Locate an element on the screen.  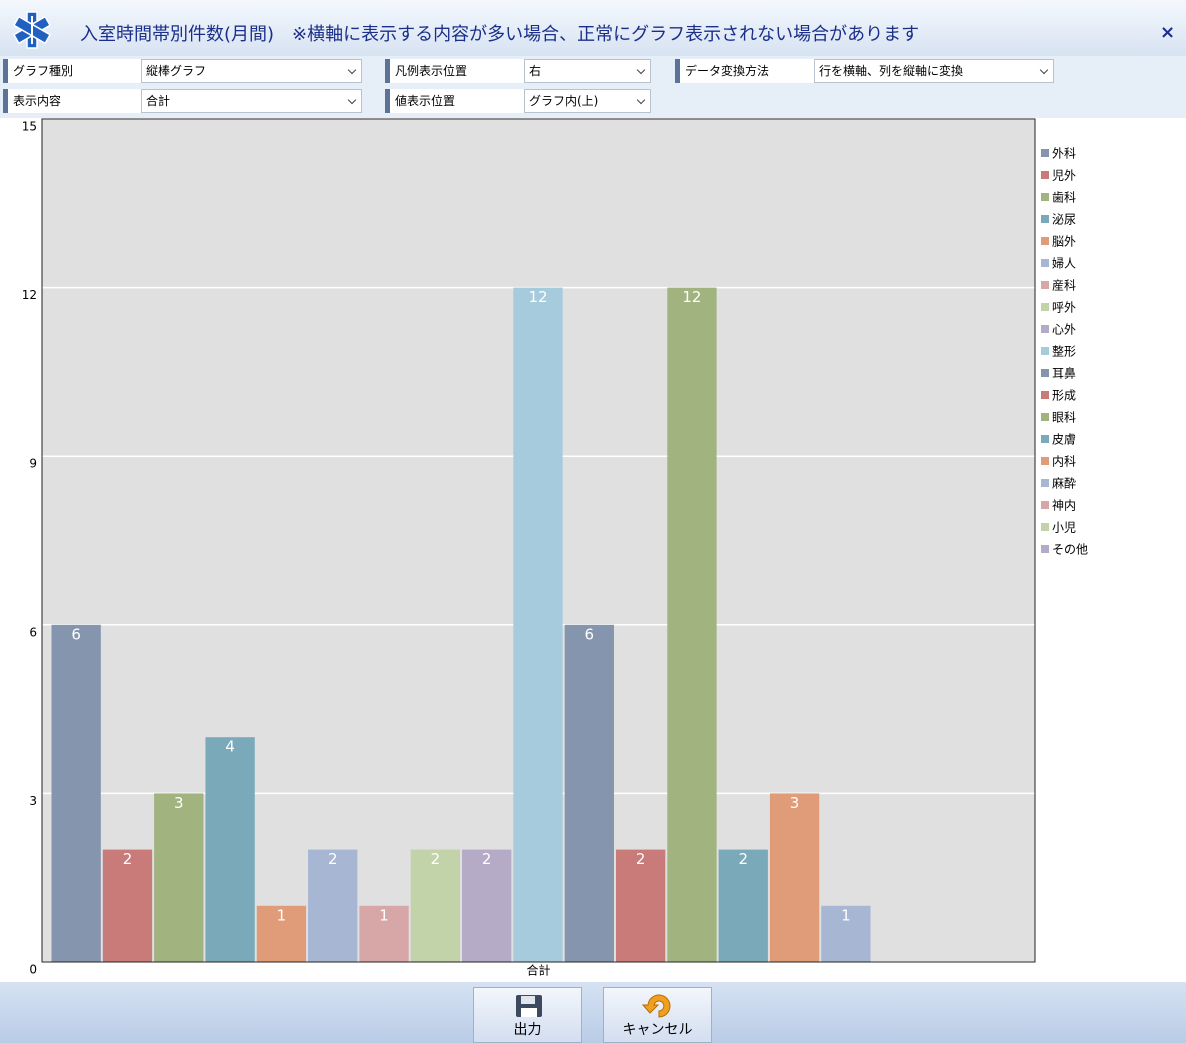
cancel-button: キャンセル is located at coordinates (657, 1015).